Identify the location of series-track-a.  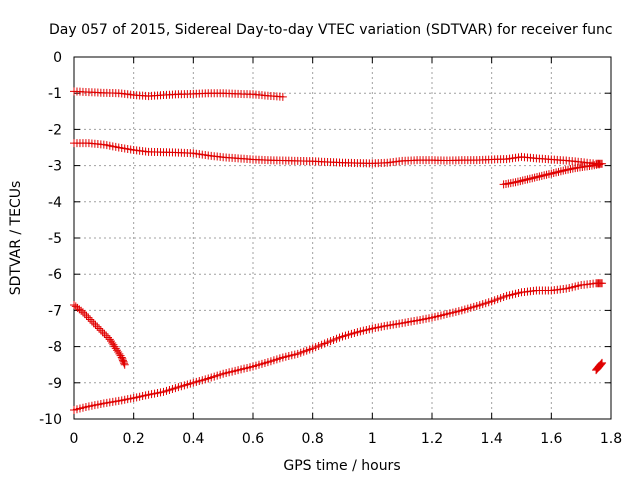
(178, 94).